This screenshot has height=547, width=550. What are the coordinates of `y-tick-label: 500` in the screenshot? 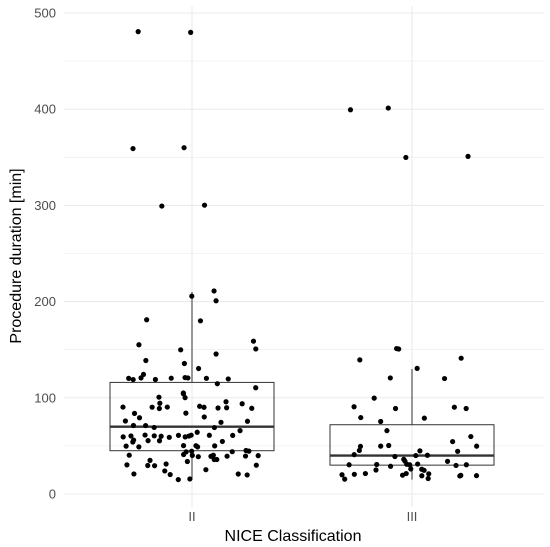 It's located at (45, 13).